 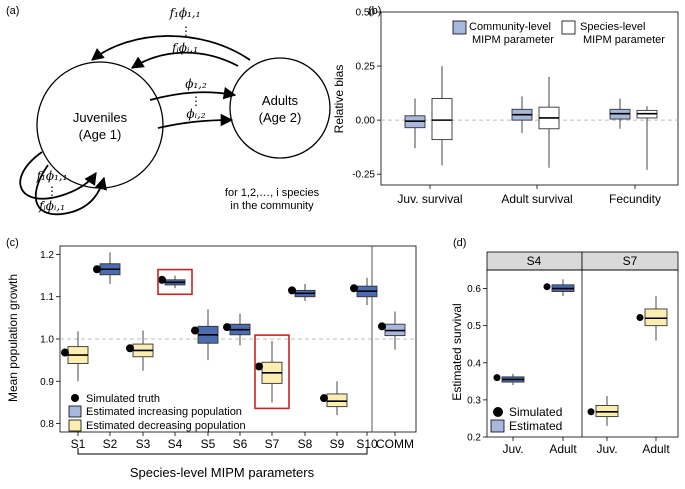 I want to click on panel-d-s7-adult-box, so click(x=656, y=317).